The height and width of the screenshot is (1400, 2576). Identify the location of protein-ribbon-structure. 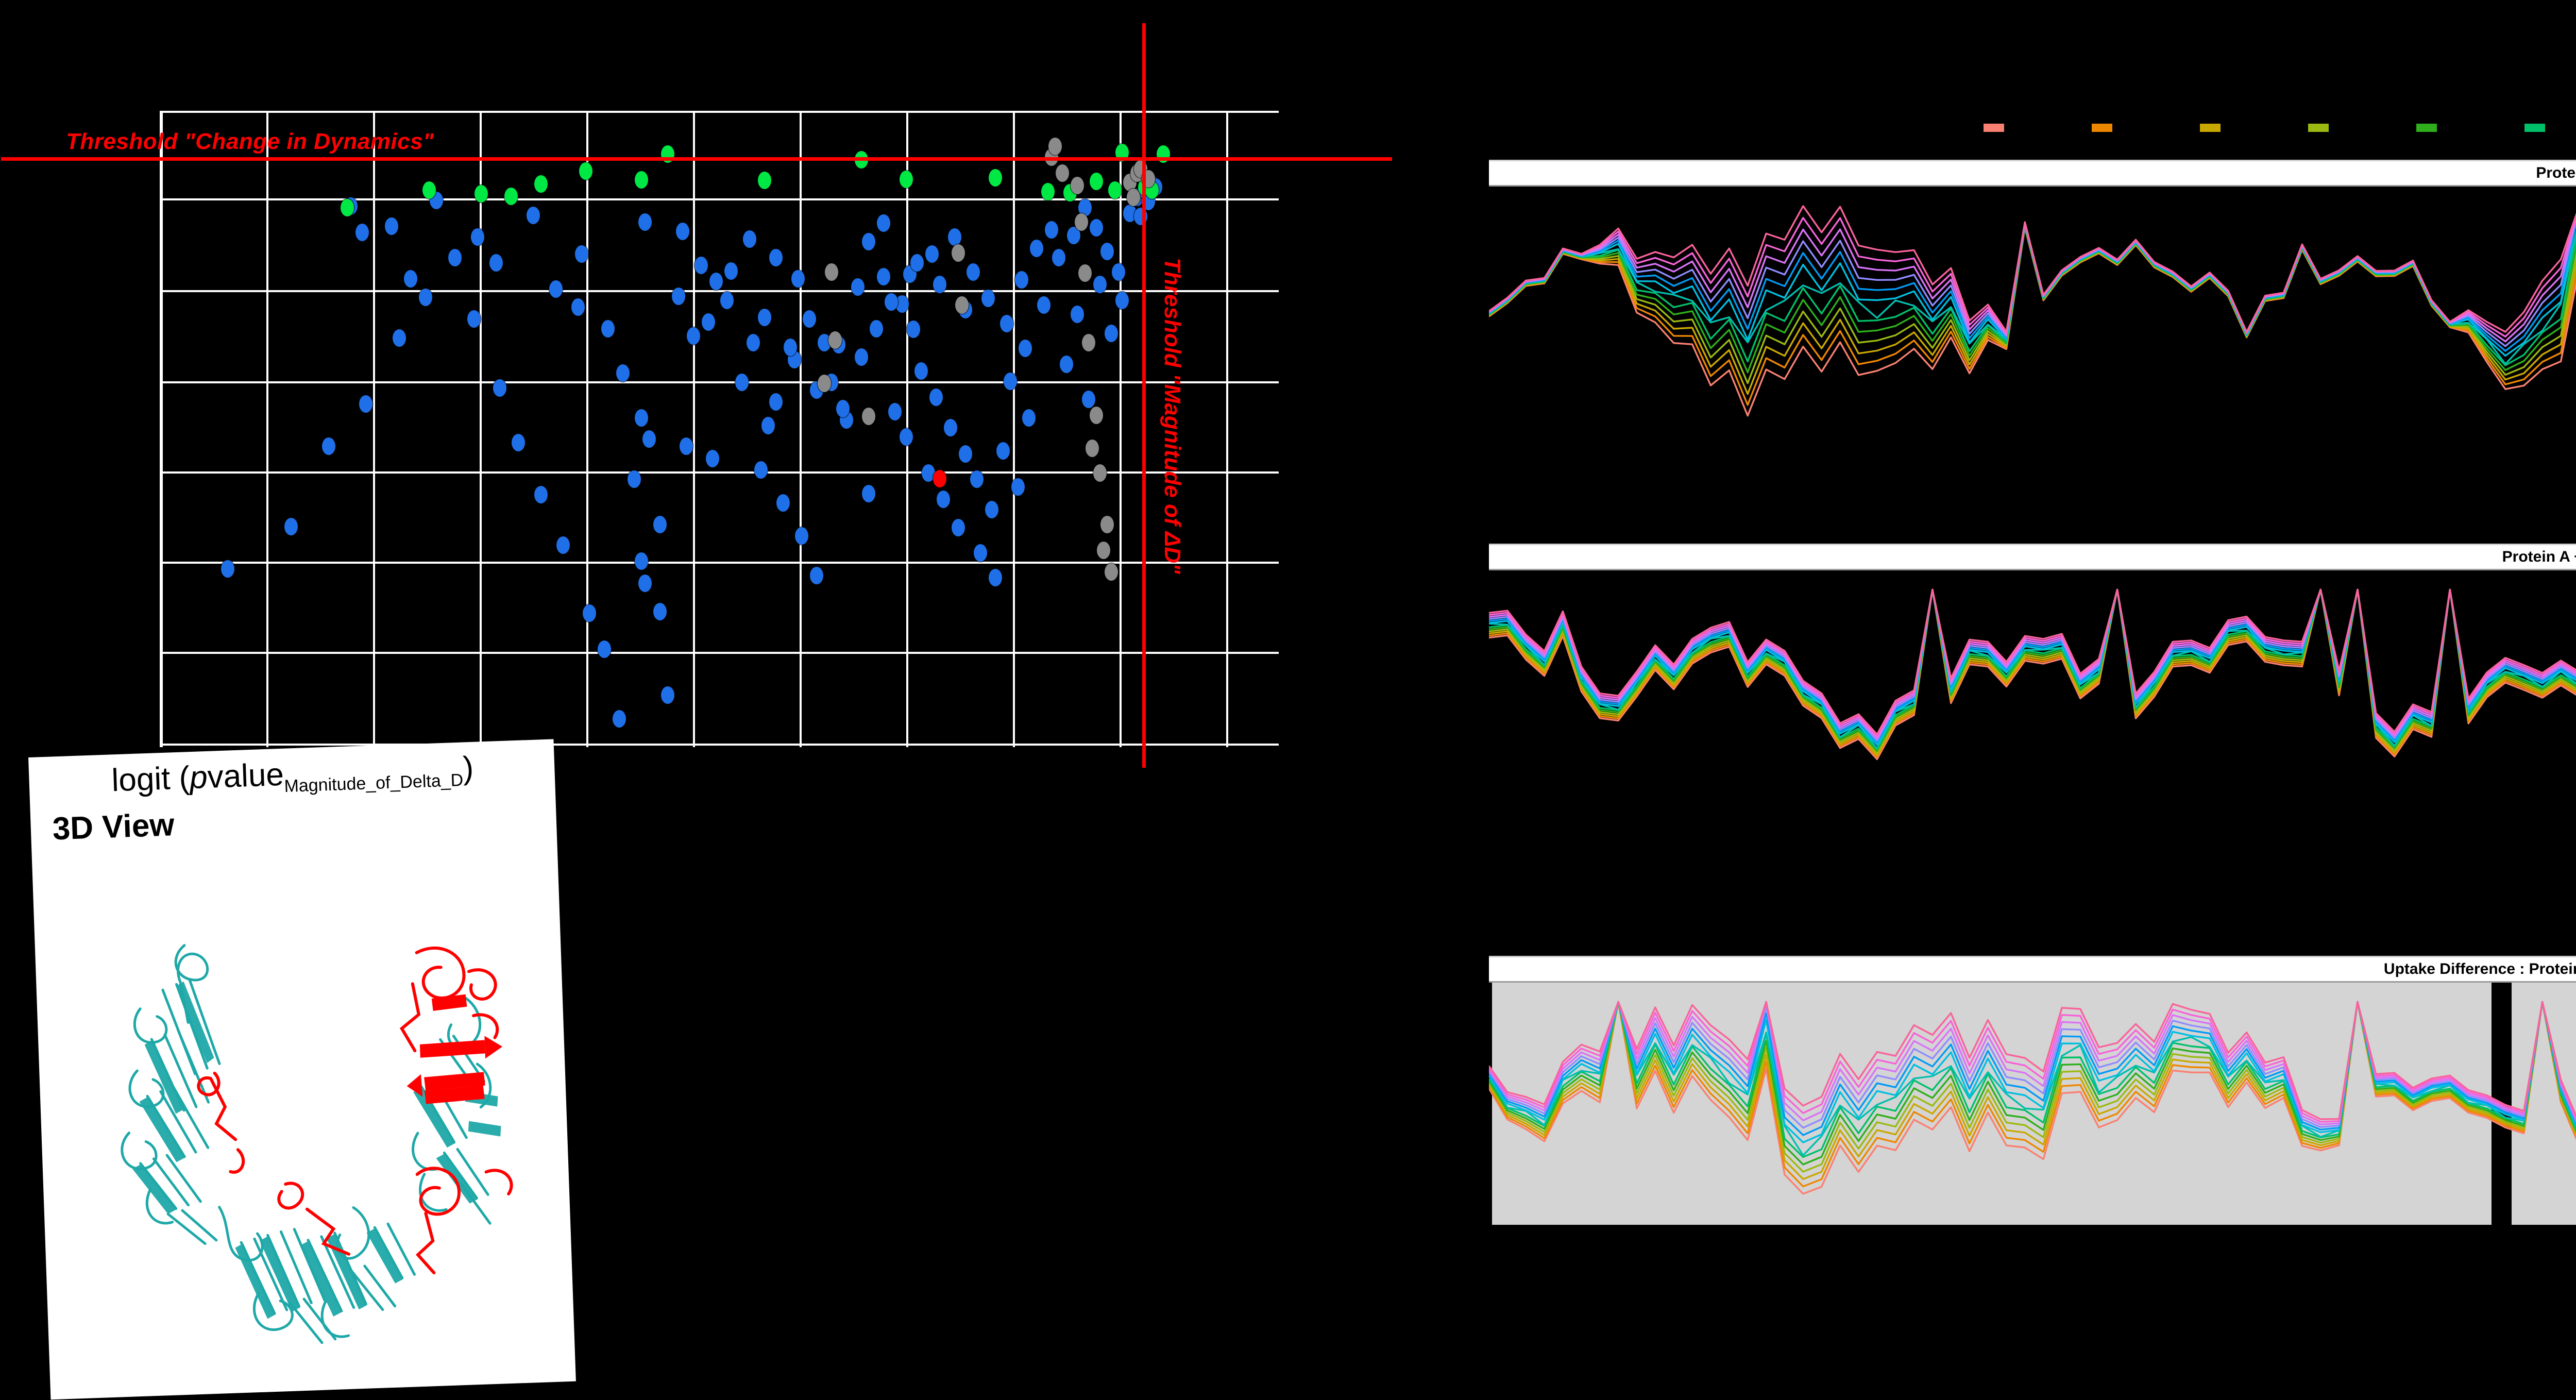
(303, 1106).